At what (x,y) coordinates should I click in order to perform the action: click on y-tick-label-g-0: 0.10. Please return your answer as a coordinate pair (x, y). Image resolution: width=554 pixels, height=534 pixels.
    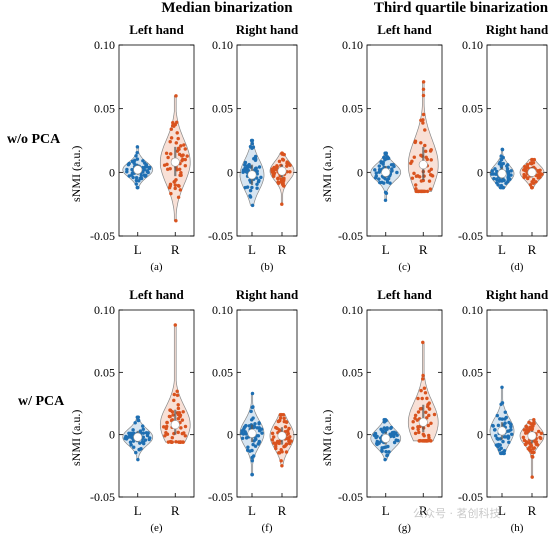
    Looking at the image, I should click on (352, 310).